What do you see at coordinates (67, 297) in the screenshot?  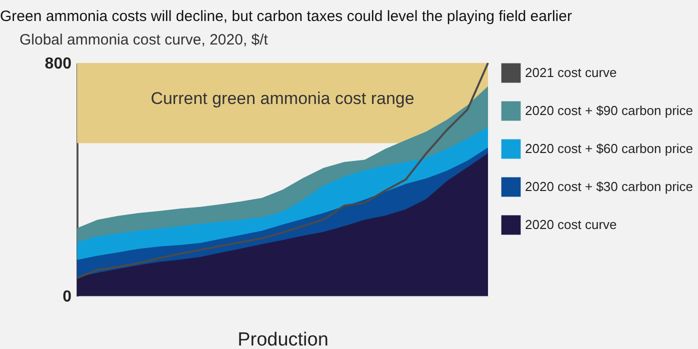 I see `y-tick-label: 0` at bounding box center [67, 297].